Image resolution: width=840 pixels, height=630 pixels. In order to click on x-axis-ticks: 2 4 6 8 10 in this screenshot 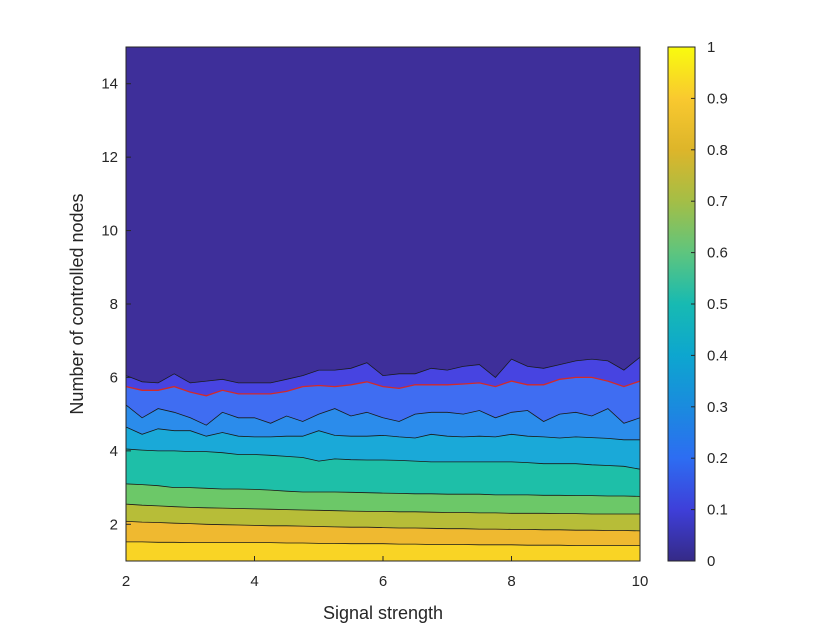, I will do `click(385, 573)`.